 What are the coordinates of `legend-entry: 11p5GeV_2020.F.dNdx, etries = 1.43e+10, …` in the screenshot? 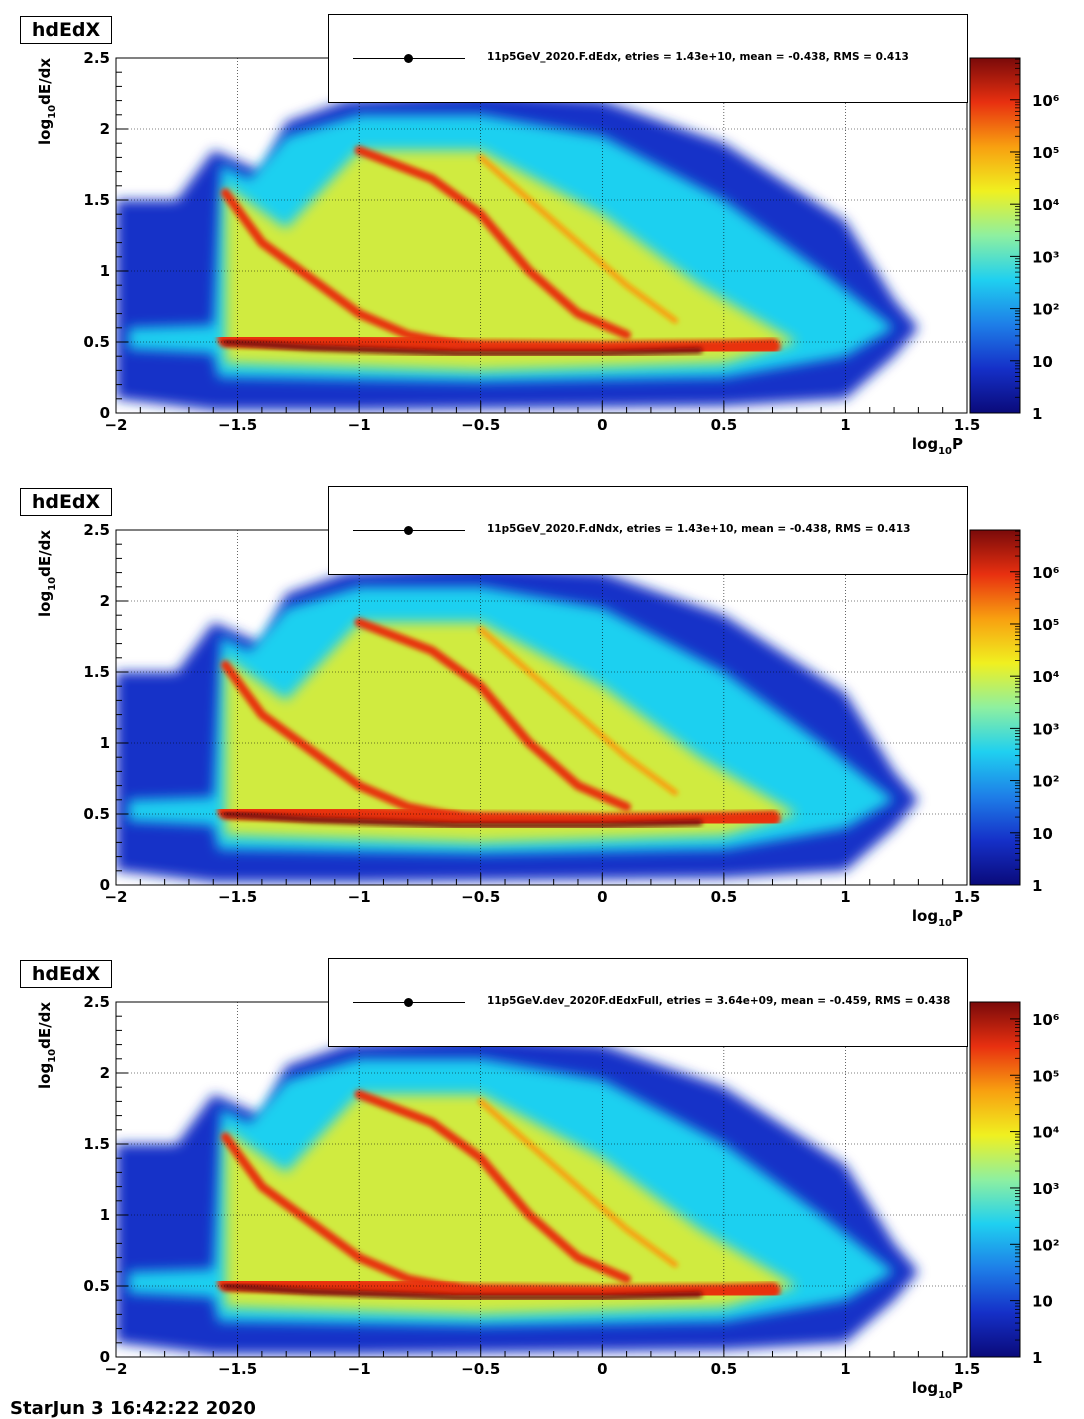 It's located at (699, 529).